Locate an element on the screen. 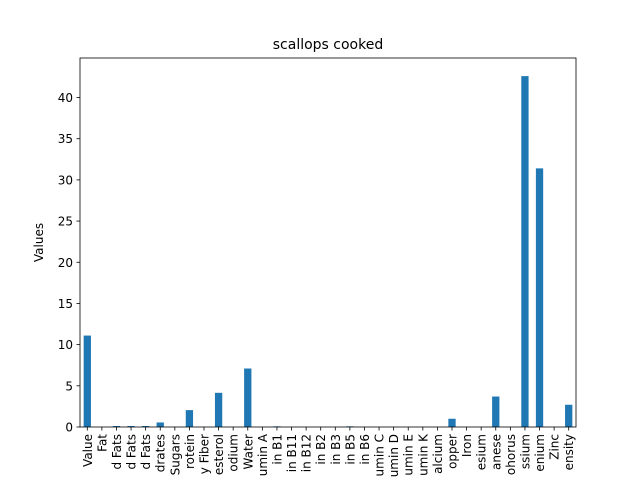 The image size is (640, 480). x-tick-label: in B2 is located at coordinates (321, 449).